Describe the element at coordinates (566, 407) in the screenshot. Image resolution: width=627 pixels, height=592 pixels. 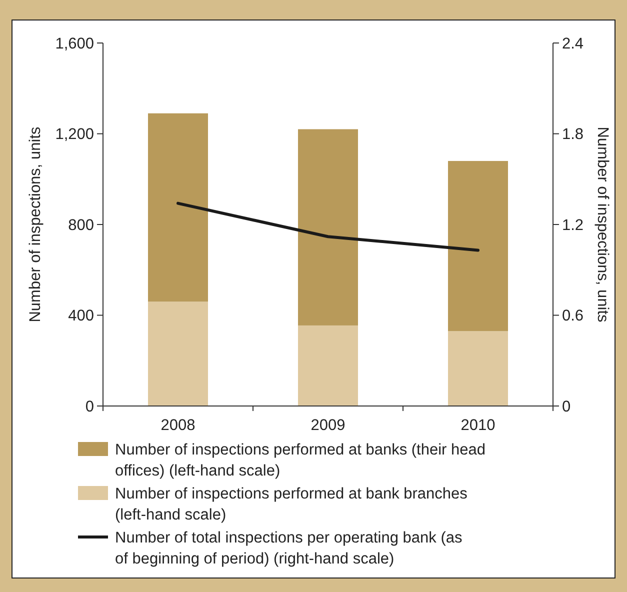
I see `y2-tick-label: 0` at that location.